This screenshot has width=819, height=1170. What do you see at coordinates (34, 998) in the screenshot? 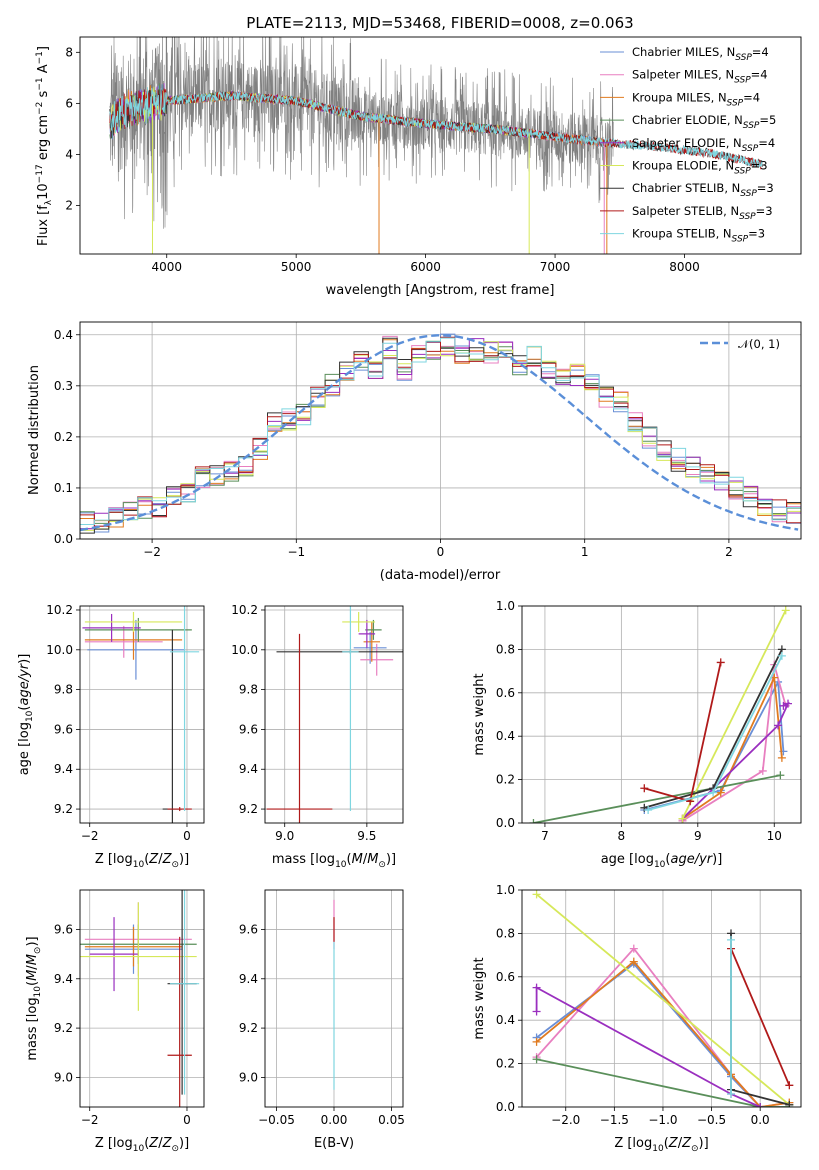
I see `y-axis-label: mass [log10(M/M⊙)]` at bounding box center [34, 998].